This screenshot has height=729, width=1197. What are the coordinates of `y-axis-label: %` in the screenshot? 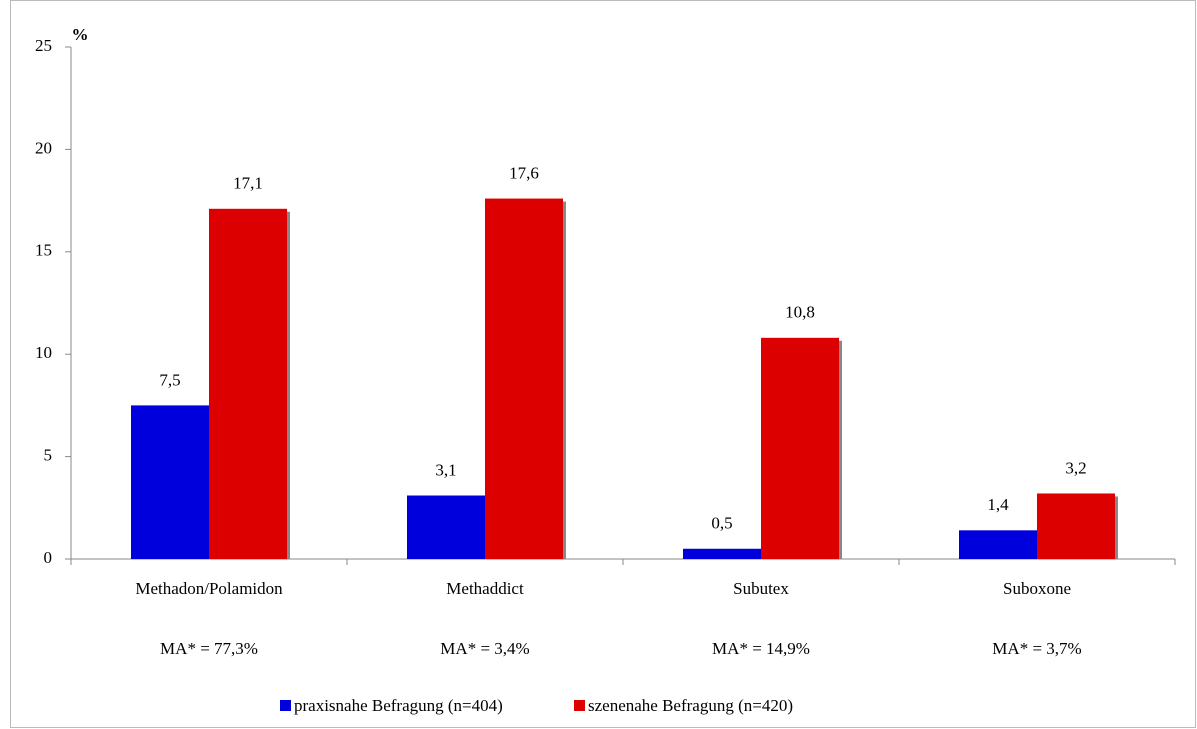 It's located at (80, 34).